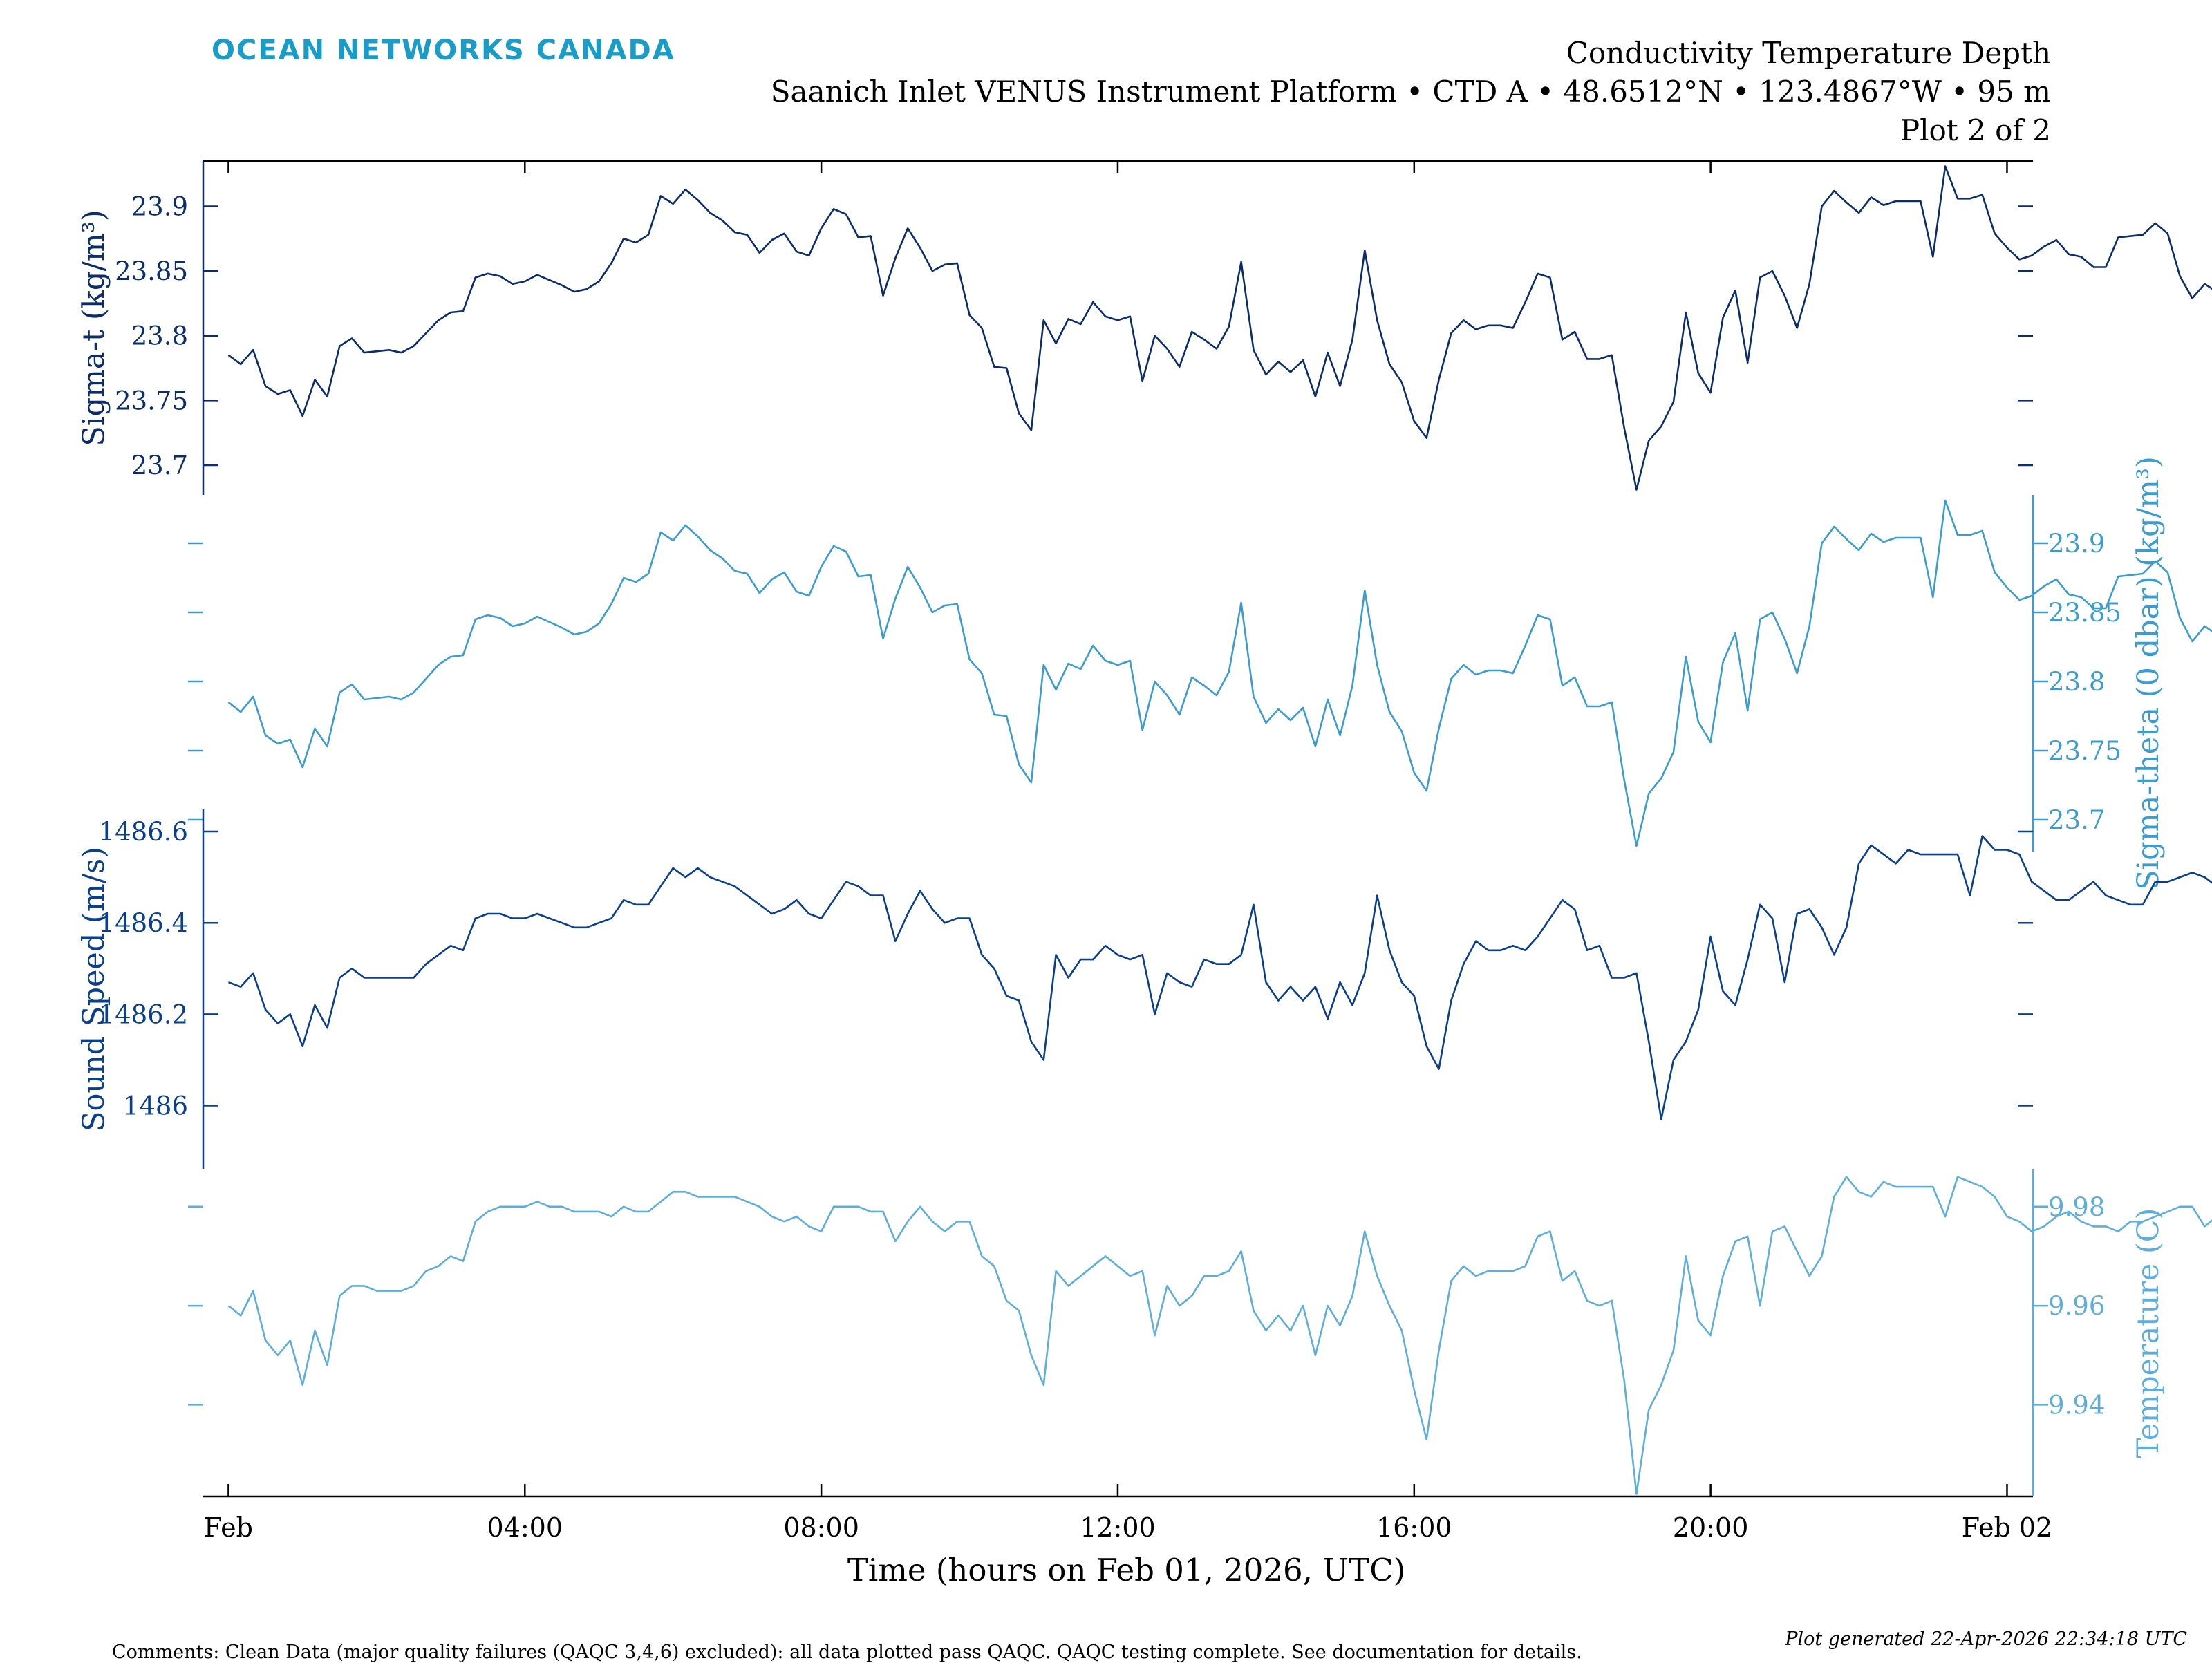  What do you see at coordinates (159, 336) in the screenshot?
I see `sigma-t-tick-label: 23.8` at bounding box center [159, 336].